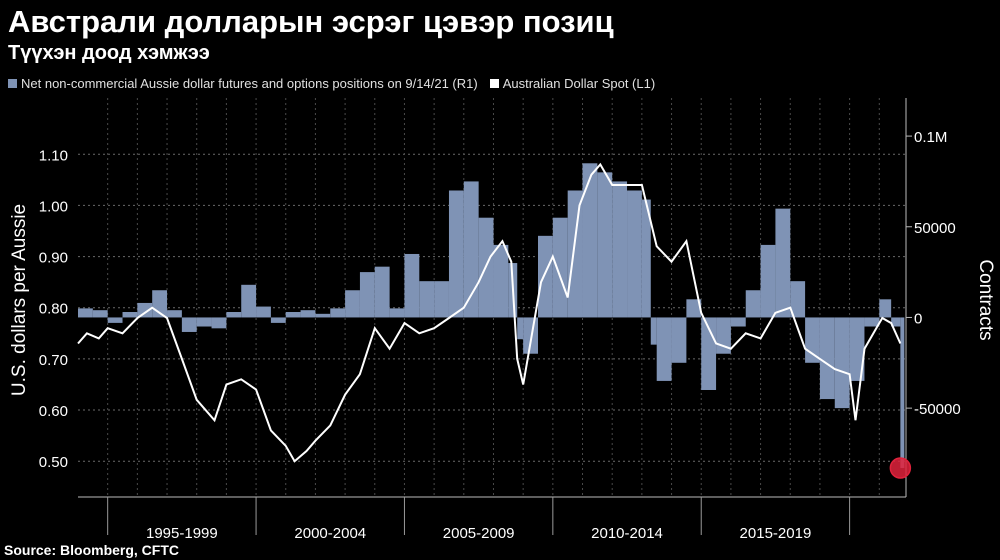 The image size is (1000, 560). I want to click on y-right-axis-title: Contracts, so click(985, 299).